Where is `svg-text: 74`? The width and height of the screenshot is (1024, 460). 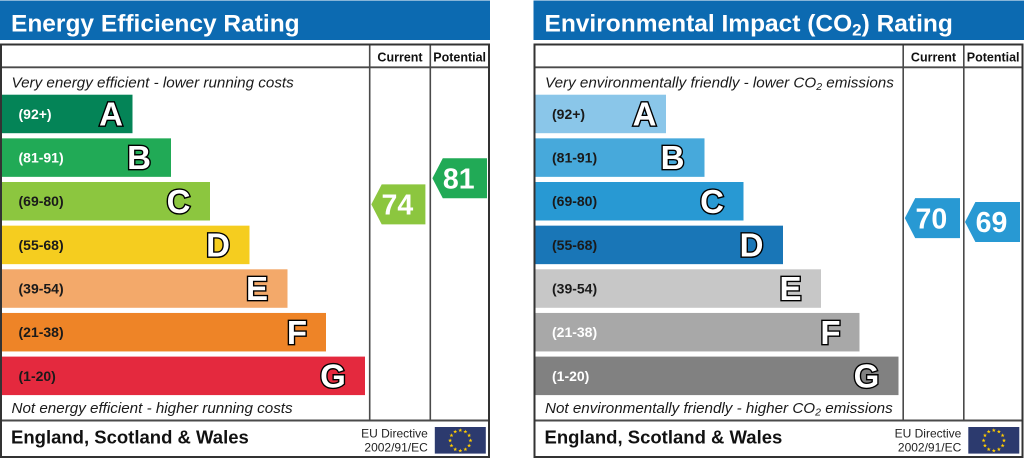
svg-text: 74 is located at coordinates (397, 206).